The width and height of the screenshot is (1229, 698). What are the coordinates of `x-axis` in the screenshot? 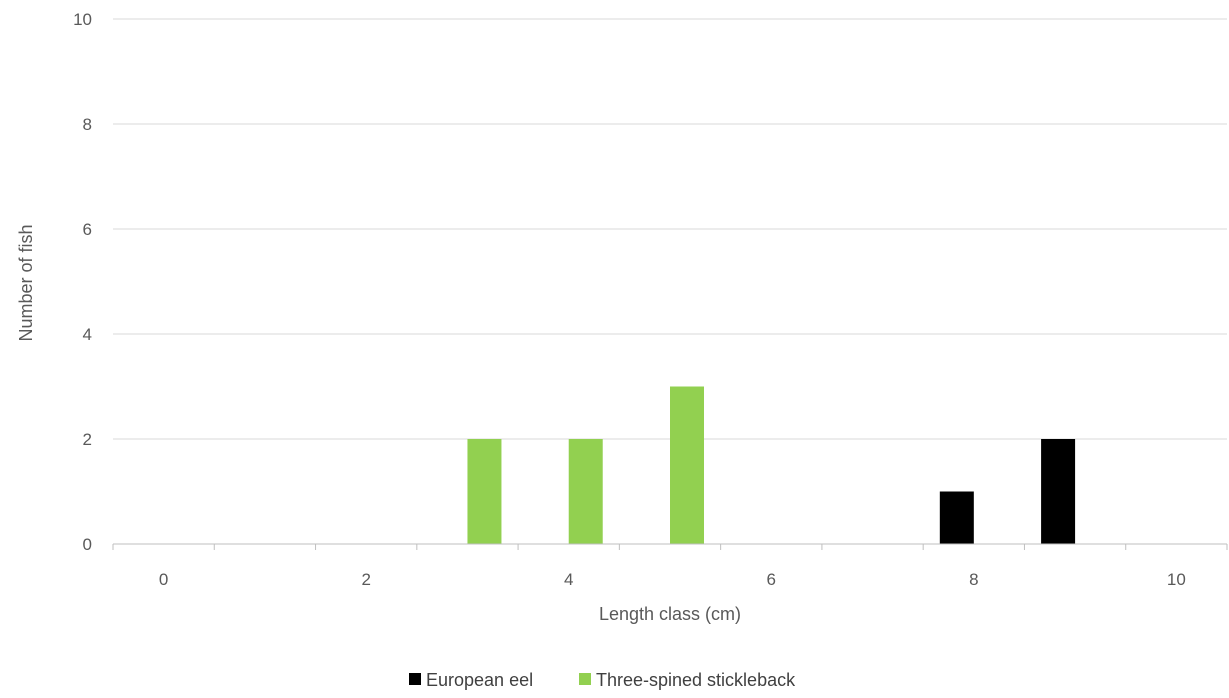 It's located at (670, 546).